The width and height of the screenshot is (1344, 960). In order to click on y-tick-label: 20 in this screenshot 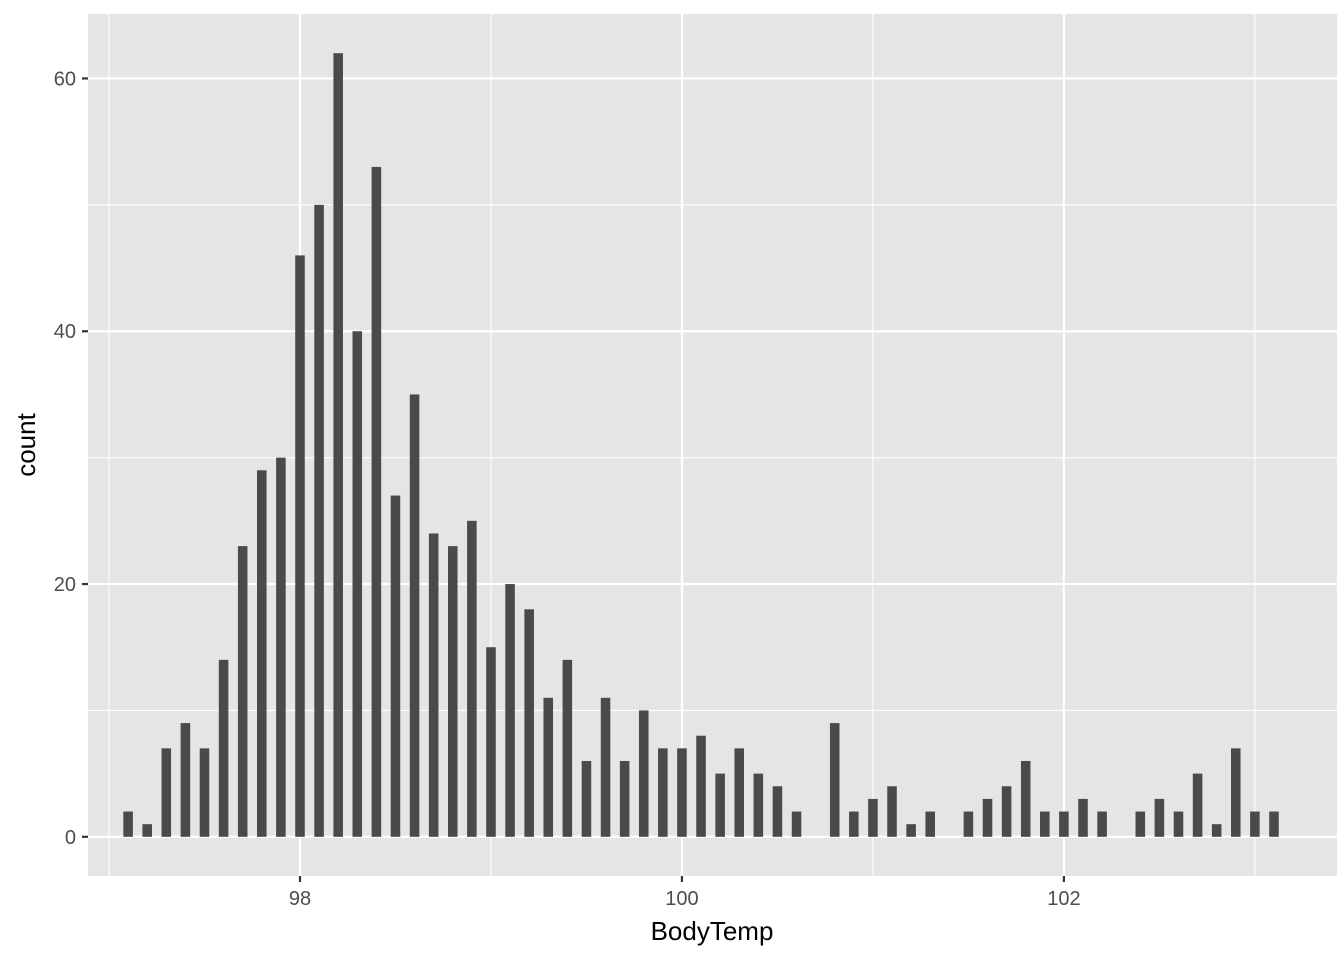, I will do `click(65, 585)`.